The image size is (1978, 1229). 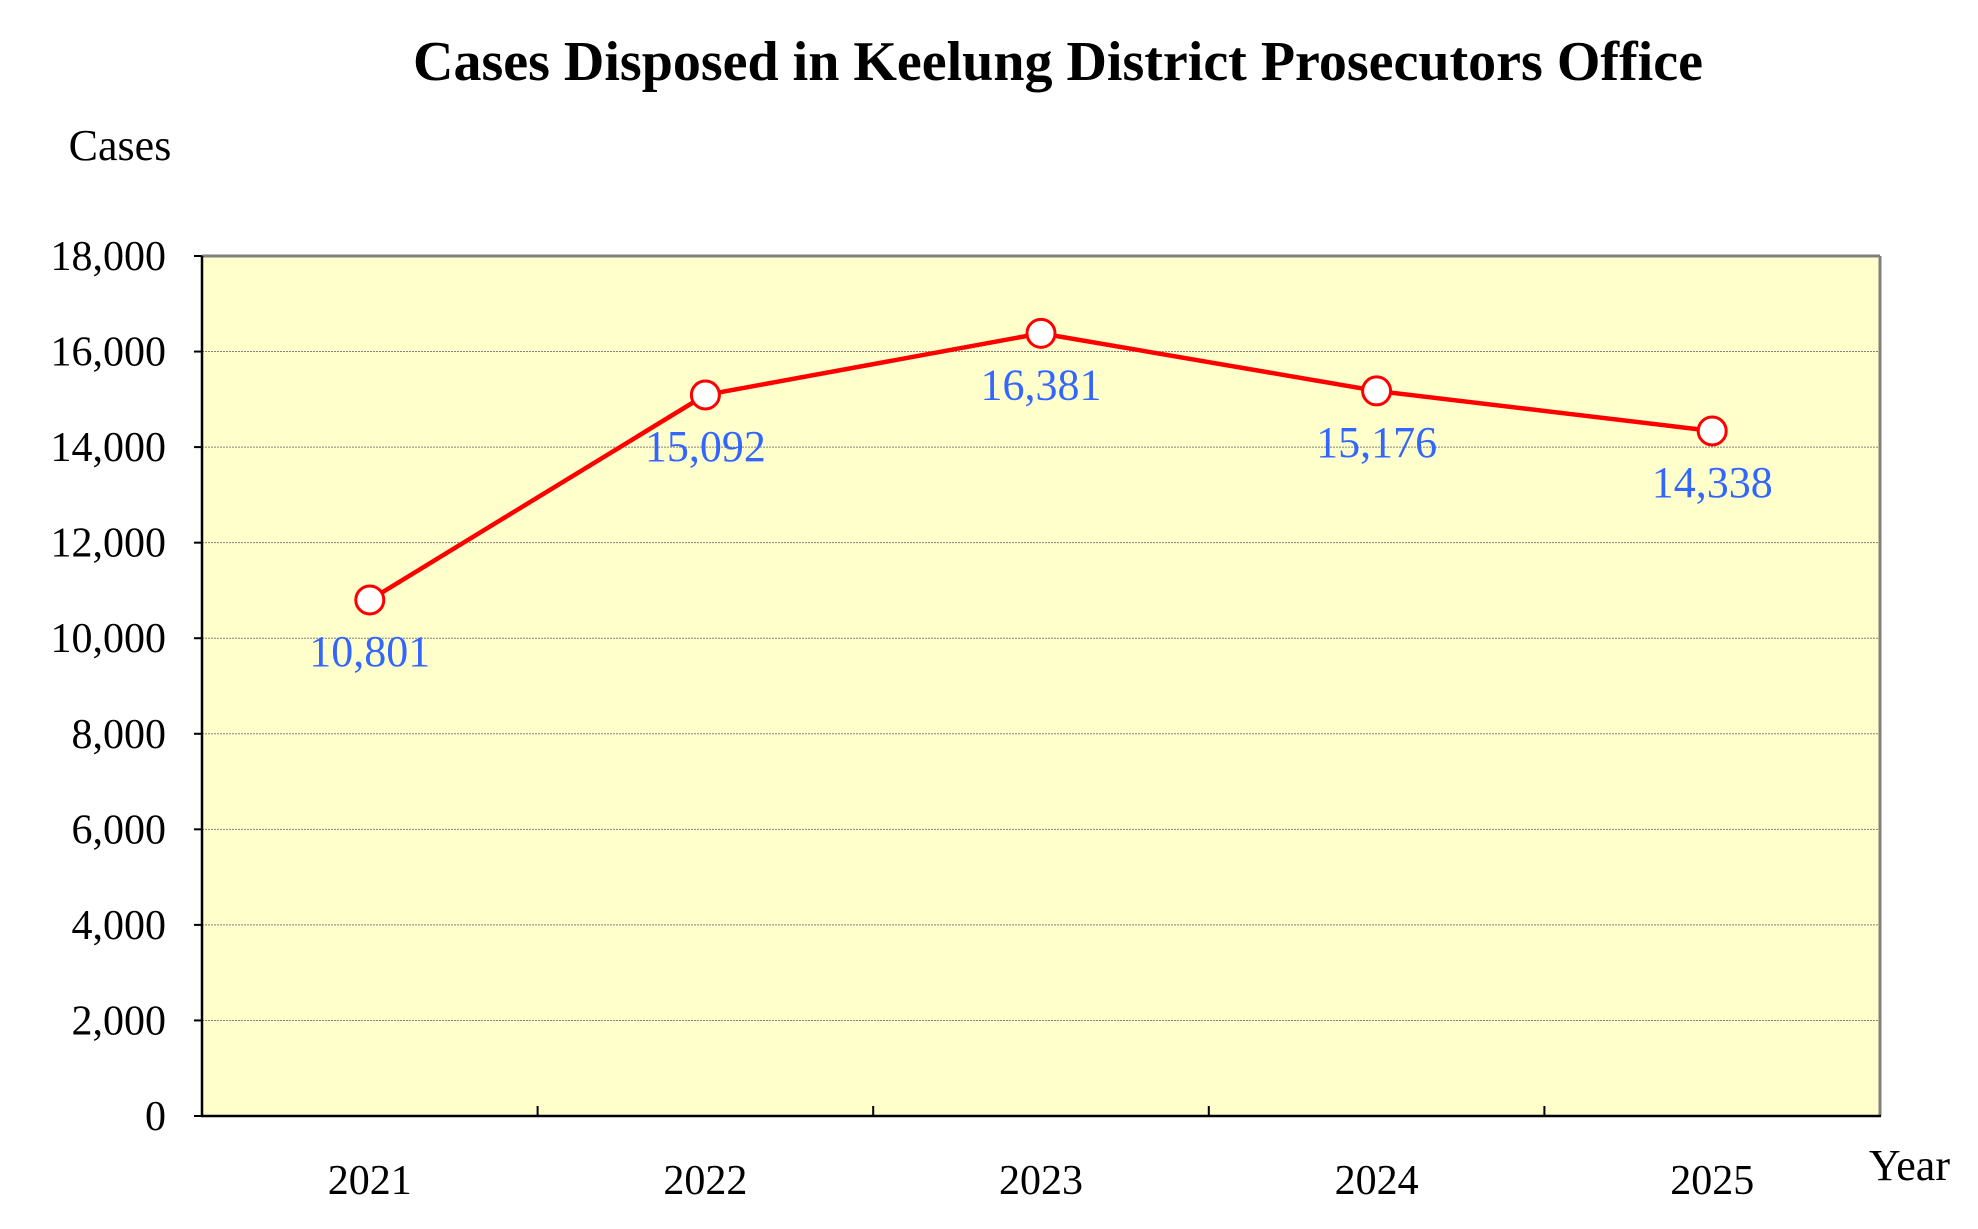 I want to click on x-tick-label: 2023, so click(x=1041, y=1181).